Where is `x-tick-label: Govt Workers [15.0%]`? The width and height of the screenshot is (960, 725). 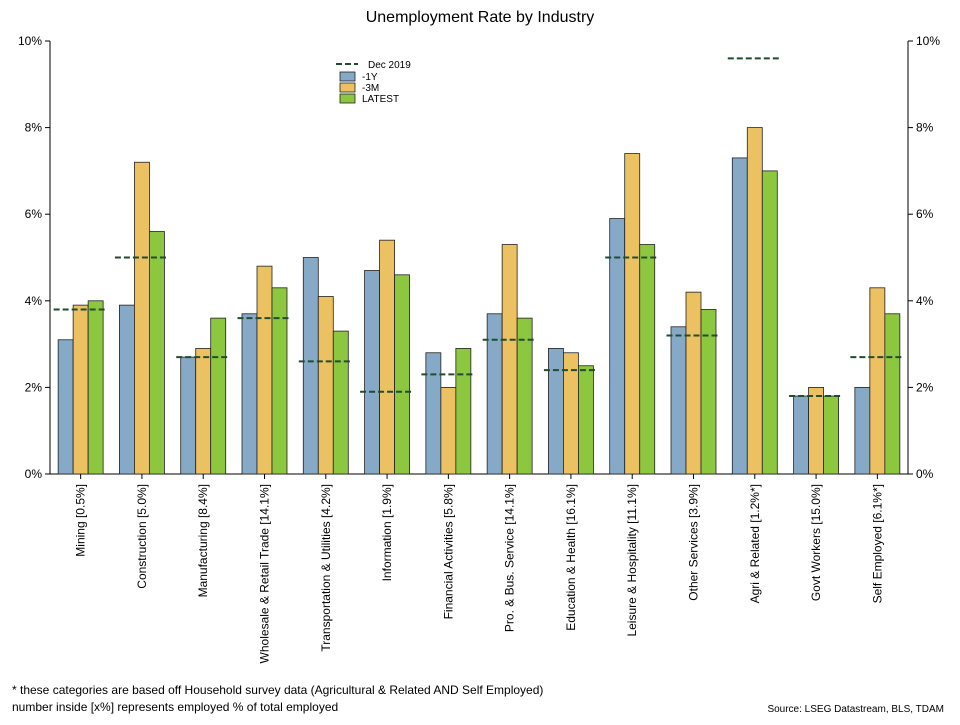 x-tick-label: Govt Workers [15.0%] is located at coordinates (816, 542).